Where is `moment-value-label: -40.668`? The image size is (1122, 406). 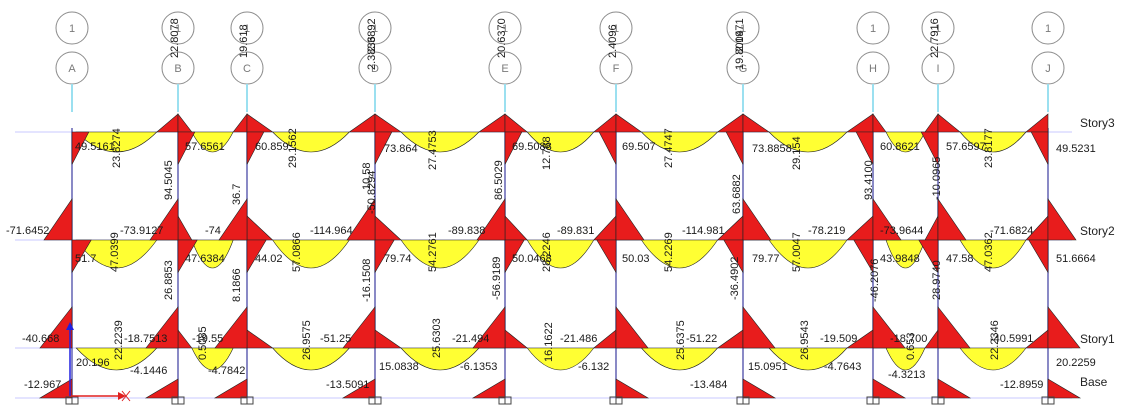
moment-value-label: -40.668 is located at coordinates (40, 339).